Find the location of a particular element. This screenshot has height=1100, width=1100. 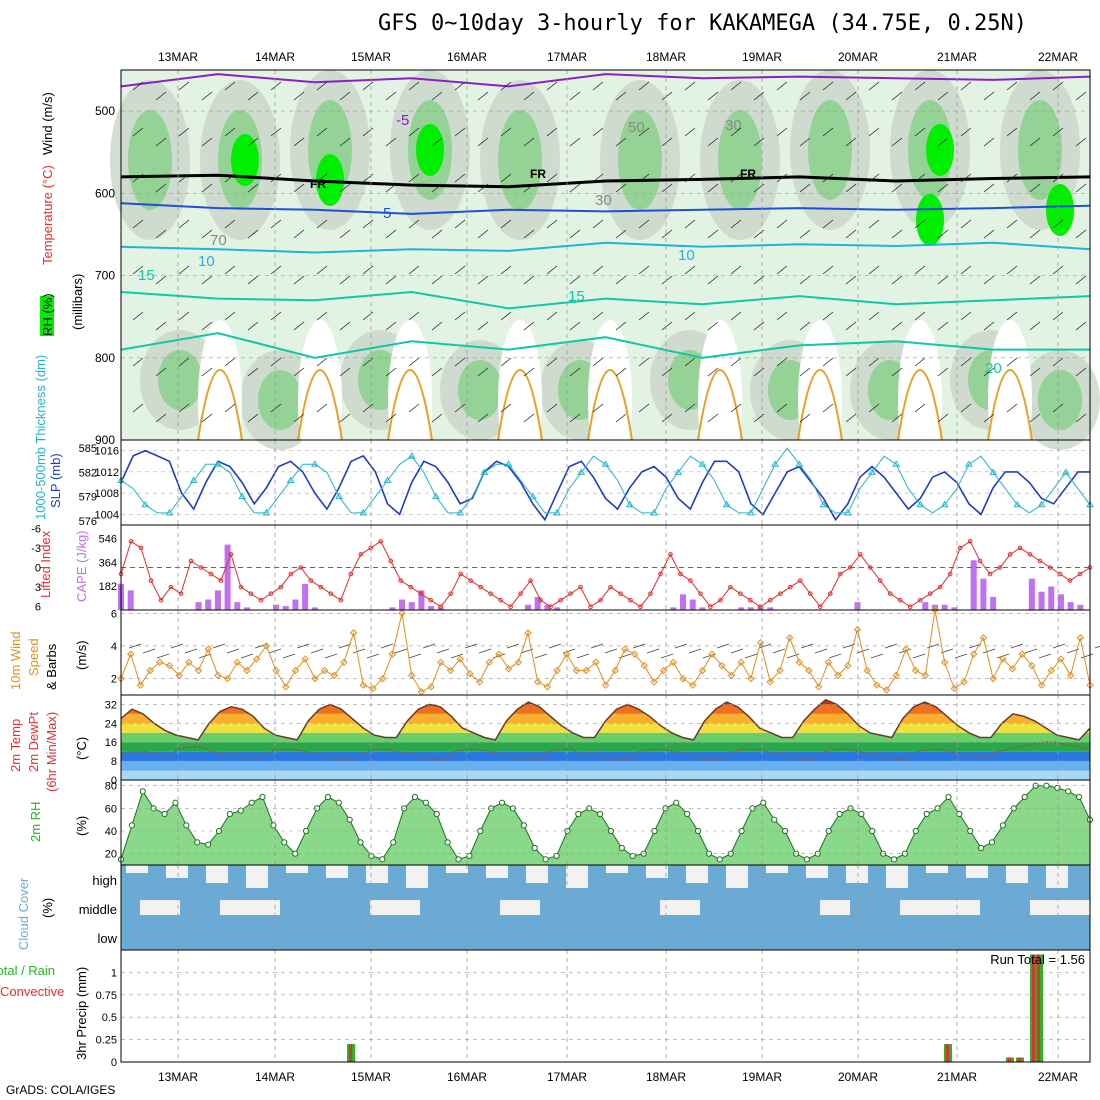

li-tick-label: -6 is located at coordinates (36, 529).